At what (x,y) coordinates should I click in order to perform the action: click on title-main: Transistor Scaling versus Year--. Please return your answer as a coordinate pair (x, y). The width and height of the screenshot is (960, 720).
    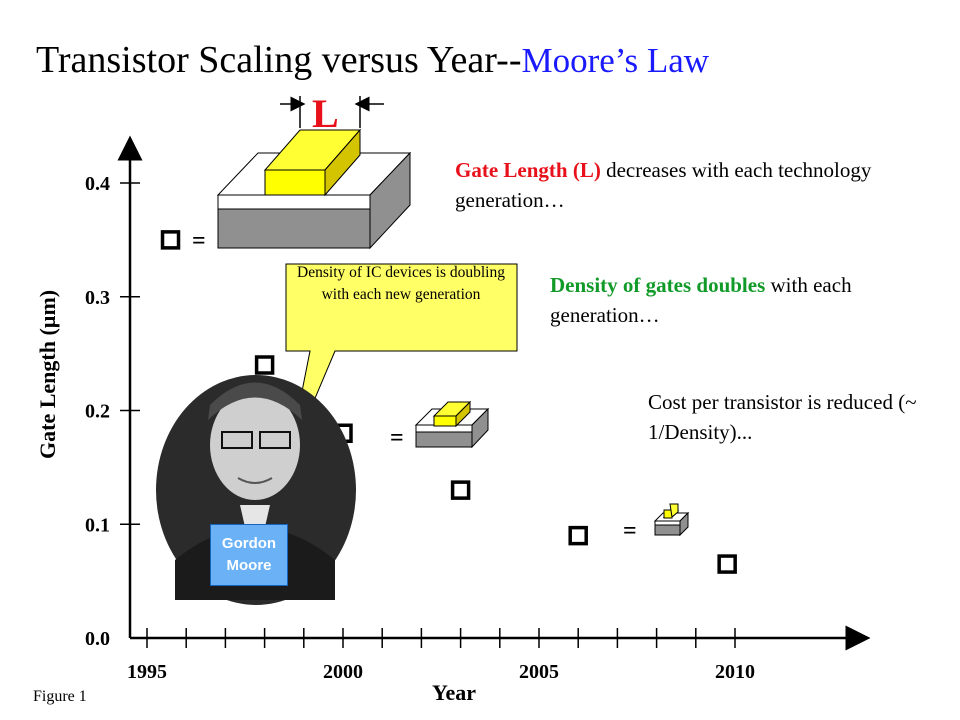
    Looking at the image, I should click on (279, 60).